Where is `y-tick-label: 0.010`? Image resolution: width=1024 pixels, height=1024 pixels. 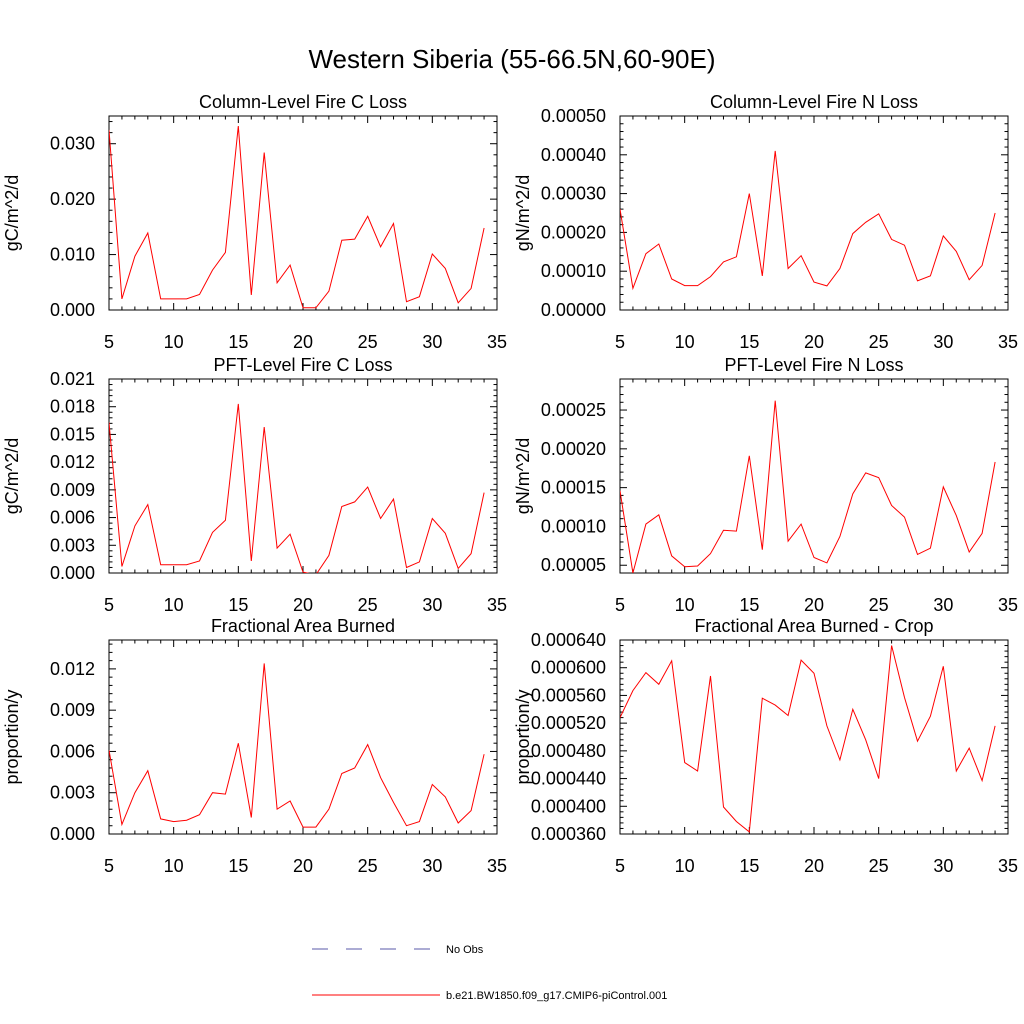 y-tick-label: 0.010 is located at coordinates (72, 255).